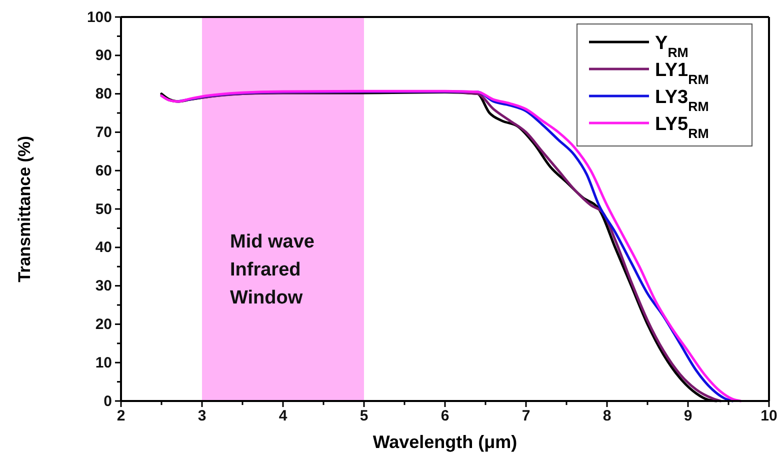 This screenshot has width=781, height=470. Describe the element at coordinates (202, 416) in the screenshot. I see `x-tick-label: 3` at that location.